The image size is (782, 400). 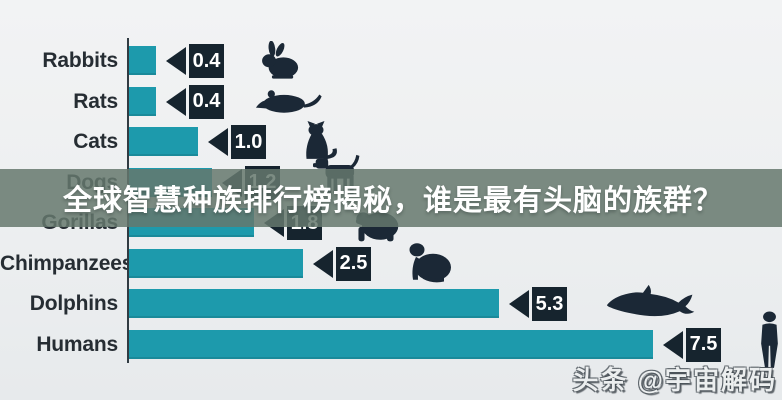 What do you see at coordinates (248, 142) in the screenshot?
I see `value-badge: 1.0` at bounding box center [248, 142].